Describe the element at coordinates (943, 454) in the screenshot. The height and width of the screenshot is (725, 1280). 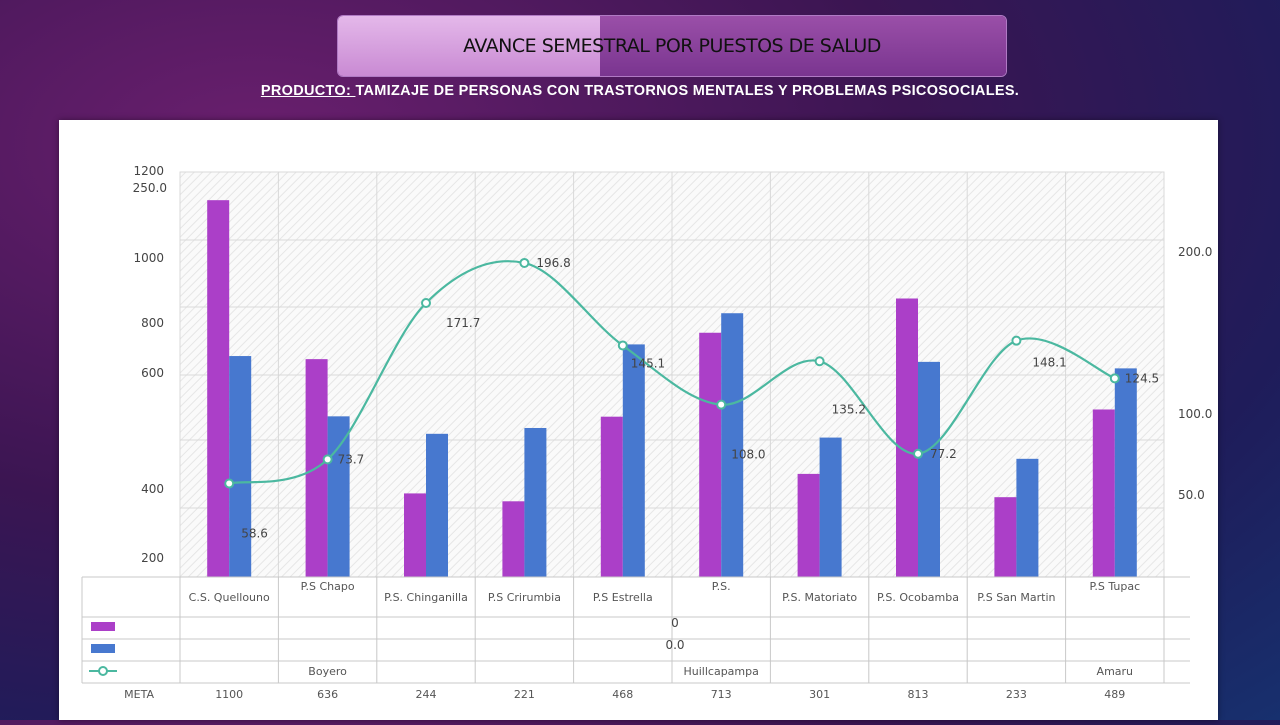
I see `line-label-7: 77.2` at that location.